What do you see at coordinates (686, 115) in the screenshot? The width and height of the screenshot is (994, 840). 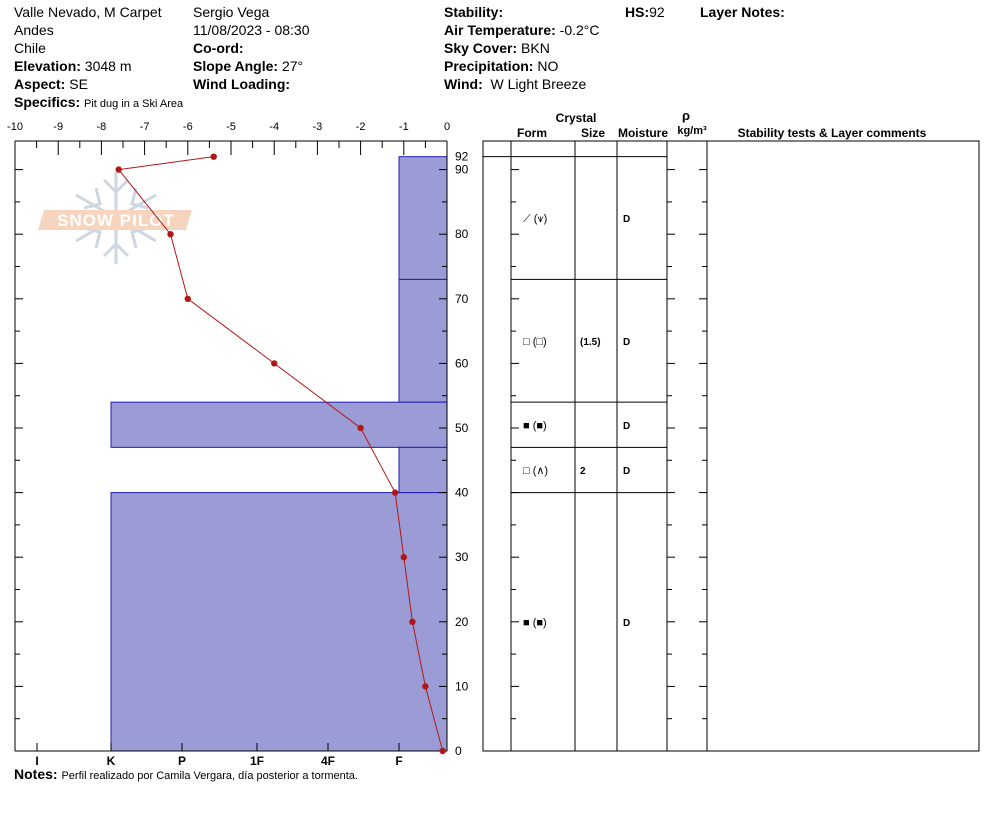 I see `header-rho: ρ` at bounding box center [686, 115].